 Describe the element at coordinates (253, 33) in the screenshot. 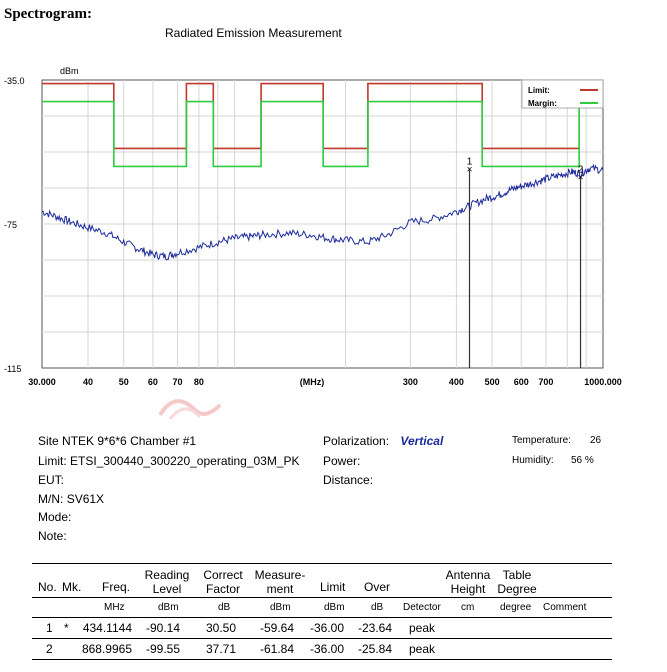

I see `chart-title: Radiated Emission Measurement` at that location.